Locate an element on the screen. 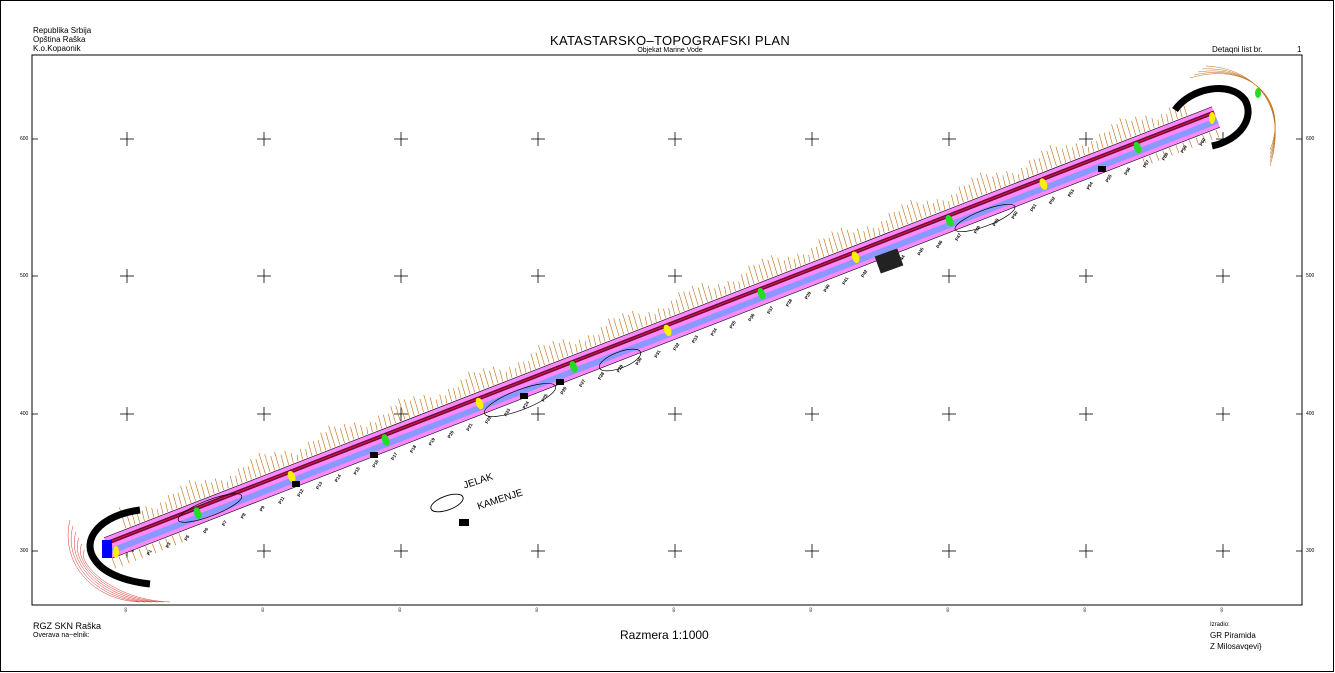  profile-label: P3 is located at coordinates (168, 545).